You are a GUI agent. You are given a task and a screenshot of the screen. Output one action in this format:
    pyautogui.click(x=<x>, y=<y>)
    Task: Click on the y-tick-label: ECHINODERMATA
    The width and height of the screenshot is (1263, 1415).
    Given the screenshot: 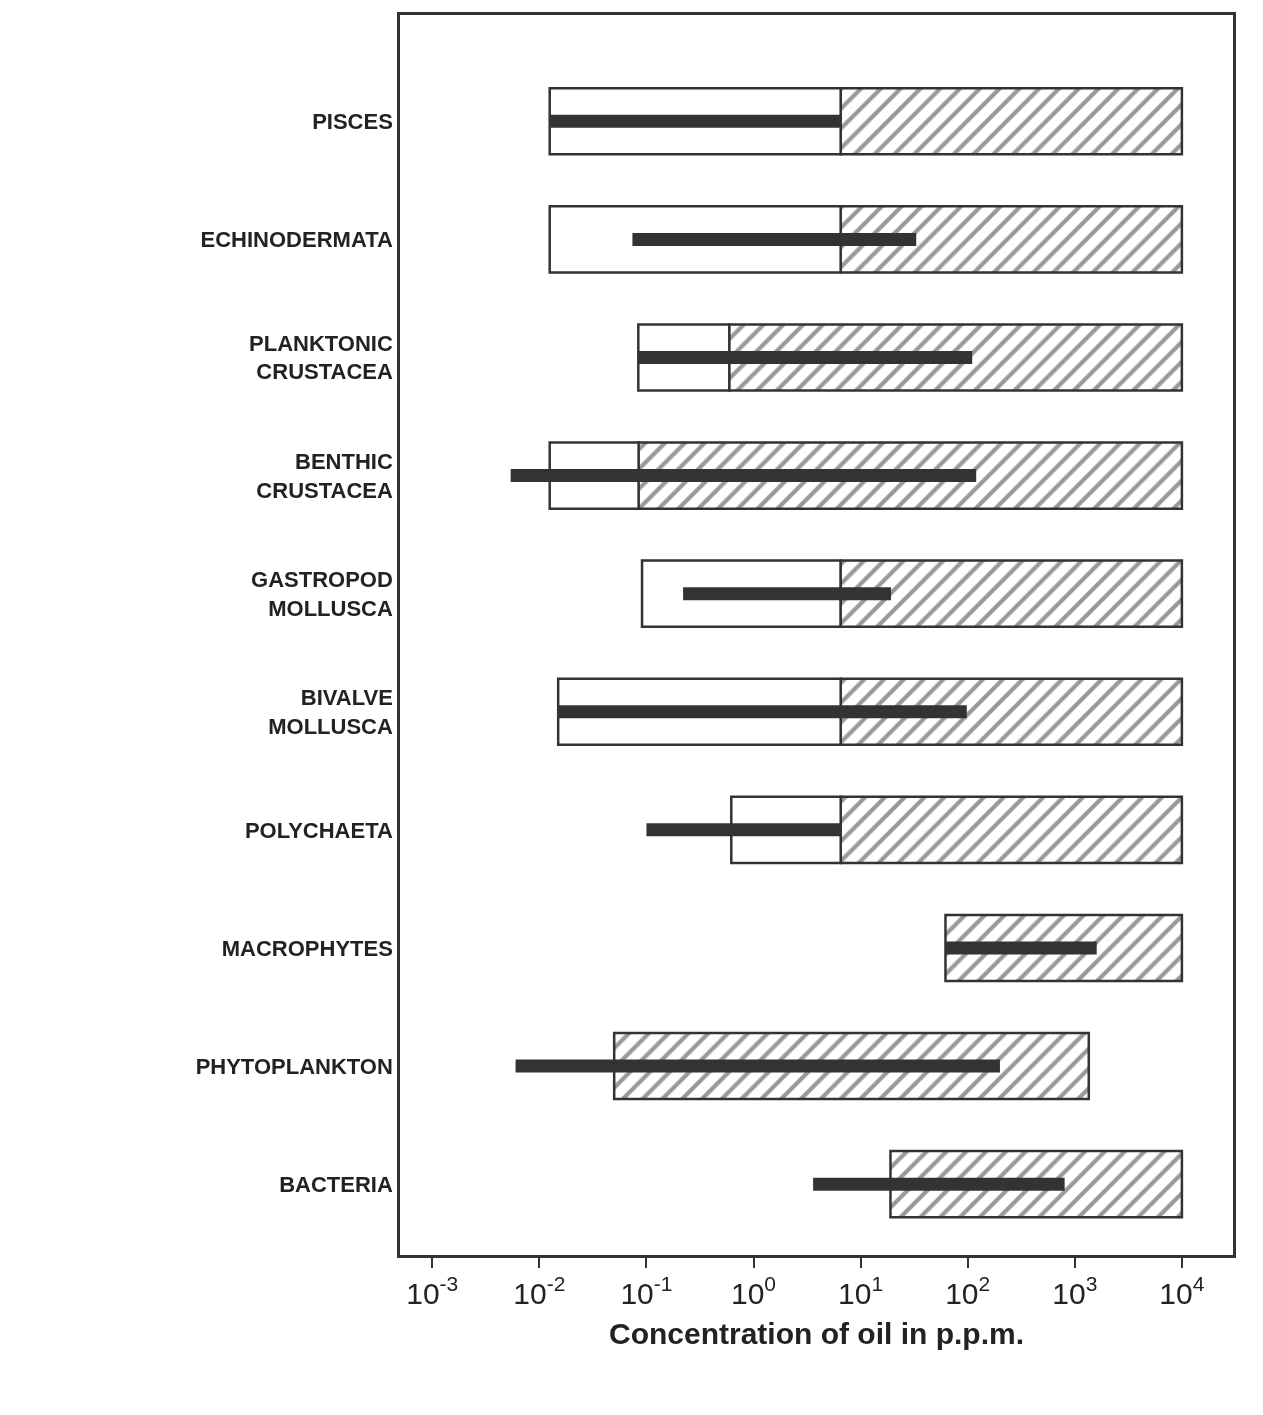 What is the action you would take?
    pyautogui.click(x=296, y=240)
    